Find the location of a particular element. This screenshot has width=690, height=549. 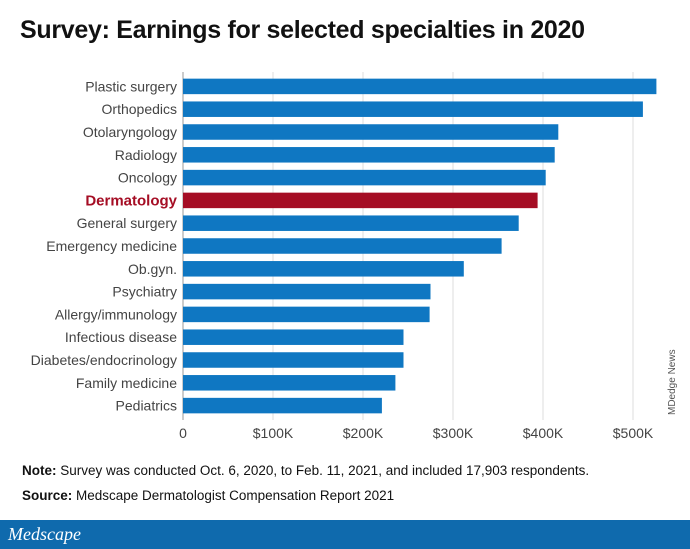

category-label: Family medicine is located at coordinates (126, 383).